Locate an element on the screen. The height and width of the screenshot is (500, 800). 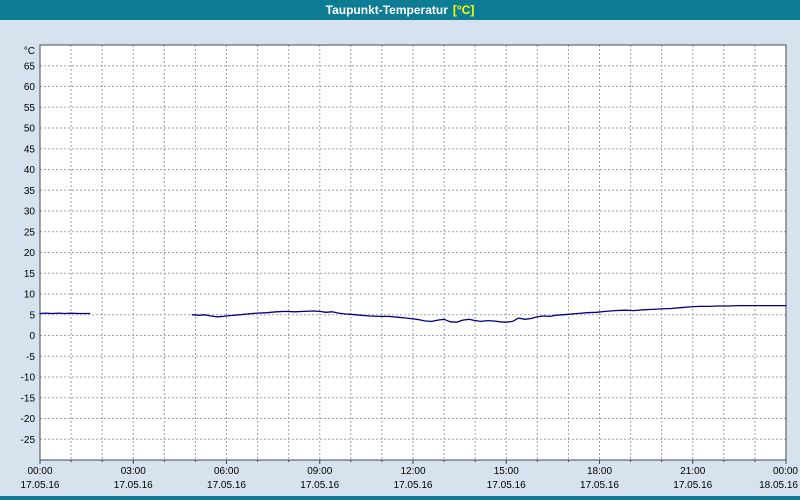
y-tick-label: -10 is located at coordinates (28, 378).